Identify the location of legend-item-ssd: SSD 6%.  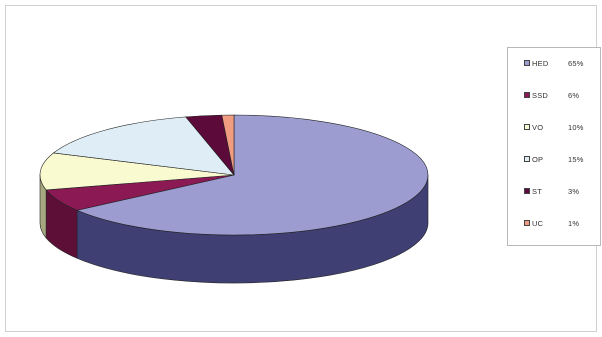
(551, 95).